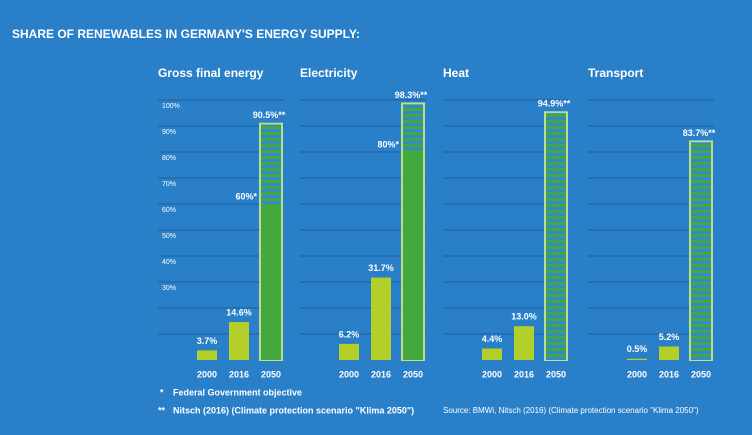 This screenshot has width=752, height=435. What do you see at coordinates (329, 73) in the screenshot?
I see `panel-title: Electricity` at bounding box center [329, 73].